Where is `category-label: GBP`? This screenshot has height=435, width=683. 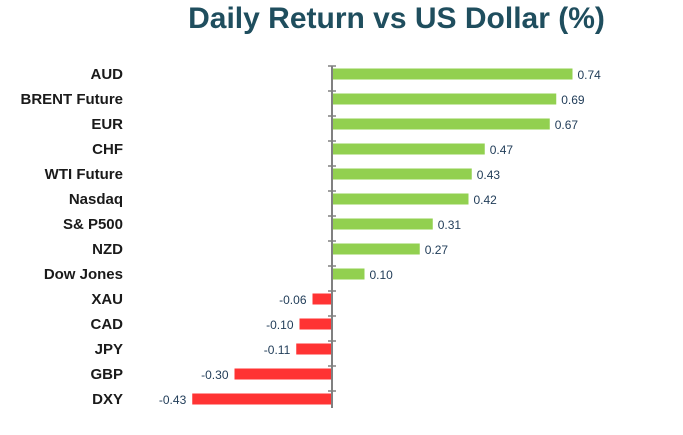 category-label: GBP is located at coordinates (106, 374).